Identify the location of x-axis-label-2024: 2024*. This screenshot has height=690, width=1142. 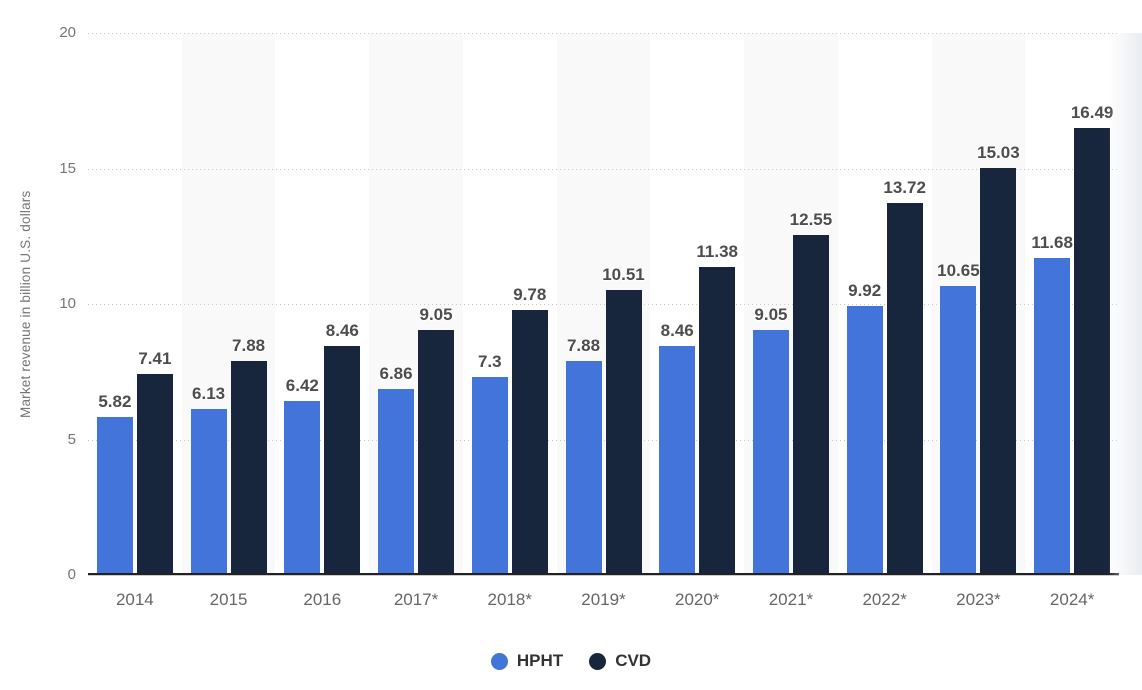
(1072, 599).